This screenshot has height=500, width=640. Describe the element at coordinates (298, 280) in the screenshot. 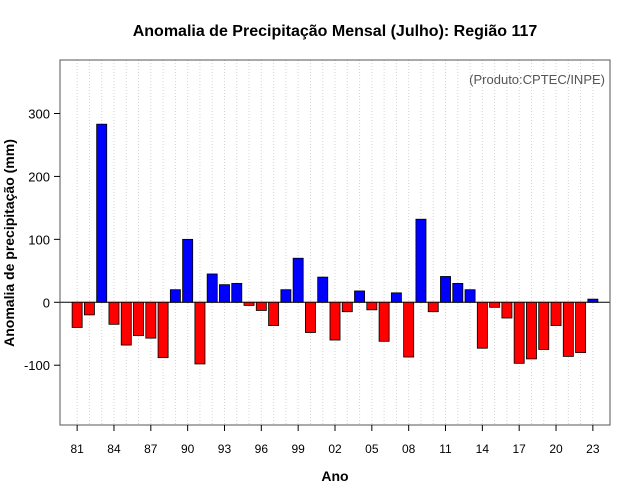

I see `bar-1999` at that location.